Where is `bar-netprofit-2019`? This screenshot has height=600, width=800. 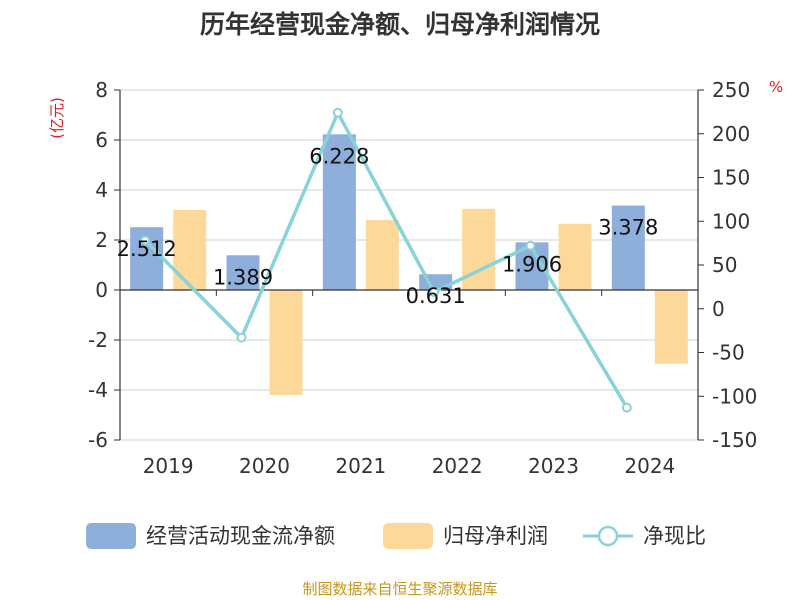 bar-netprofit-2019 is located at coordinates (190, 250).